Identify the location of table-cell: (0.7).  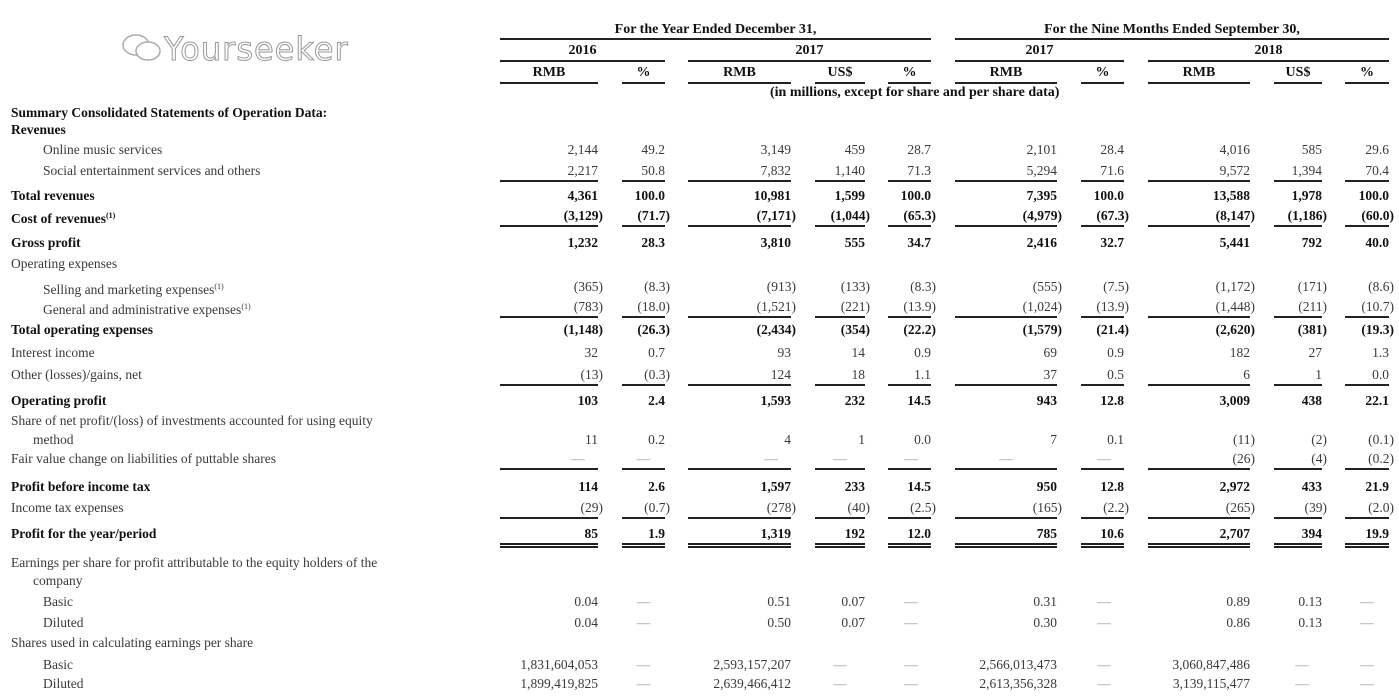
(657, 507).